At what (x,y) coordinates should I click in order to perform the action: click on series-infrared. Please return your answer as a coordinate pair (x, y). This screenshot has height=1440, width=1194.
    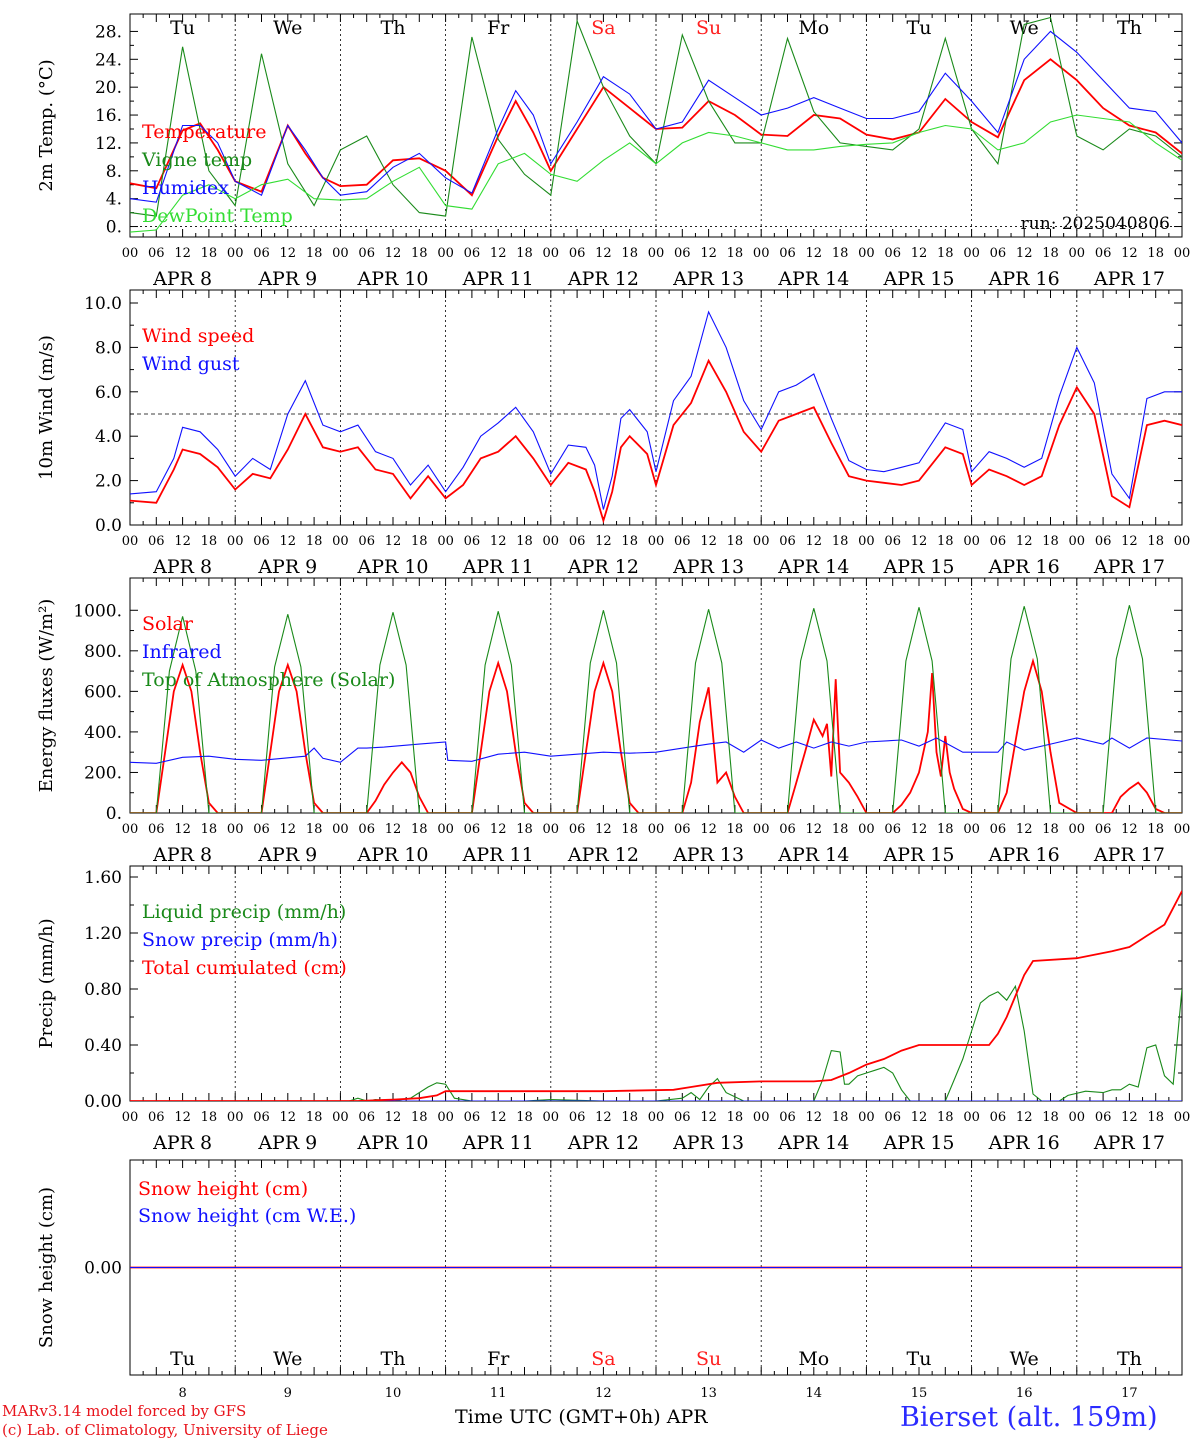
    Looking at the image, I should click on (656, 750).